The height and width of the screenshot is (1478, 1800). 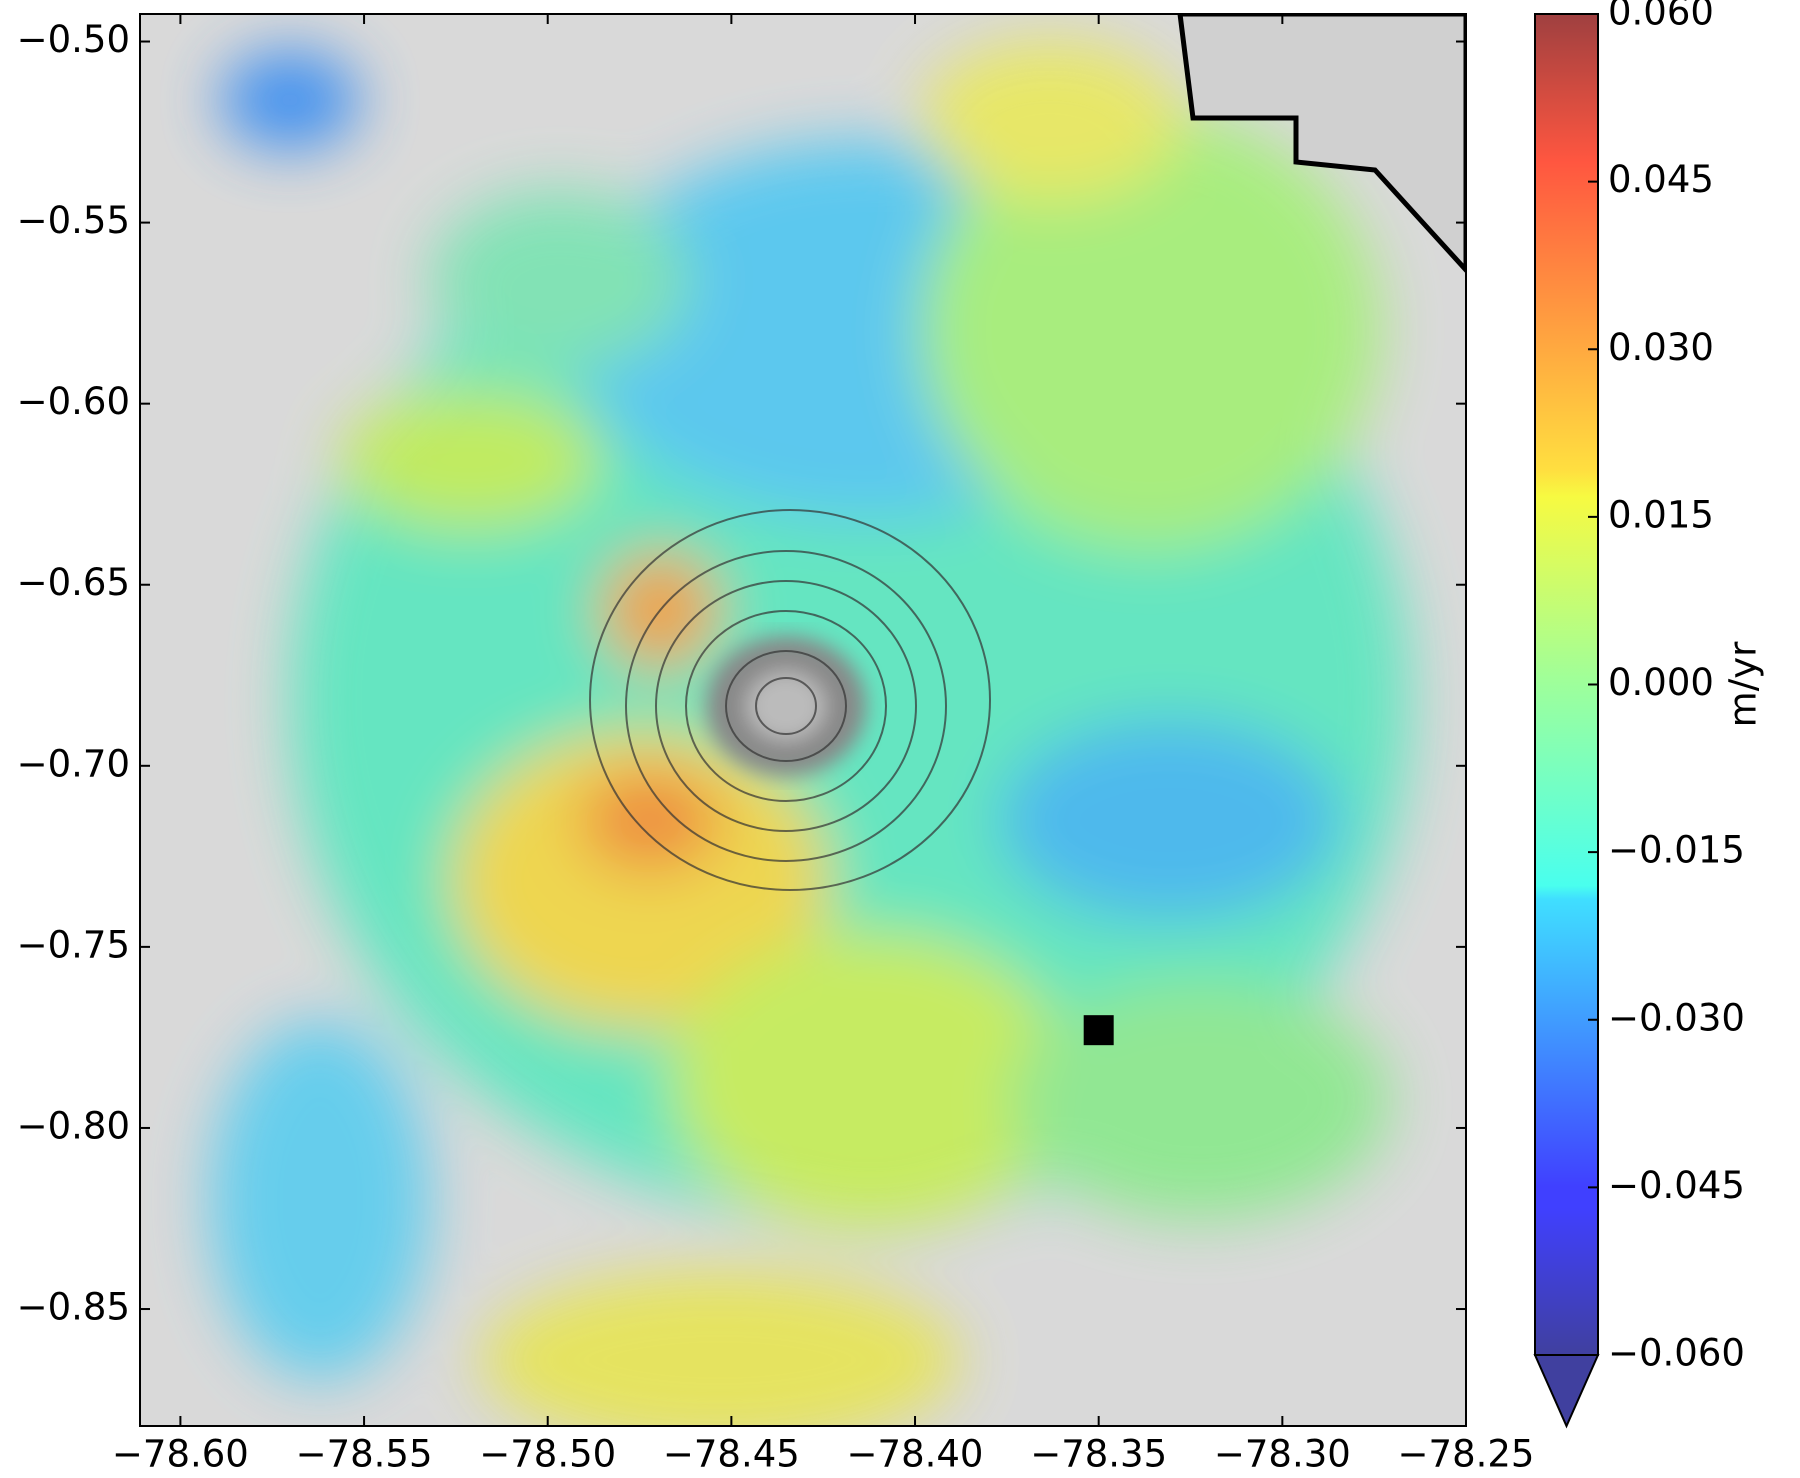 I want to click on y-tick-label: −0.65, so click(x=73, y=582).